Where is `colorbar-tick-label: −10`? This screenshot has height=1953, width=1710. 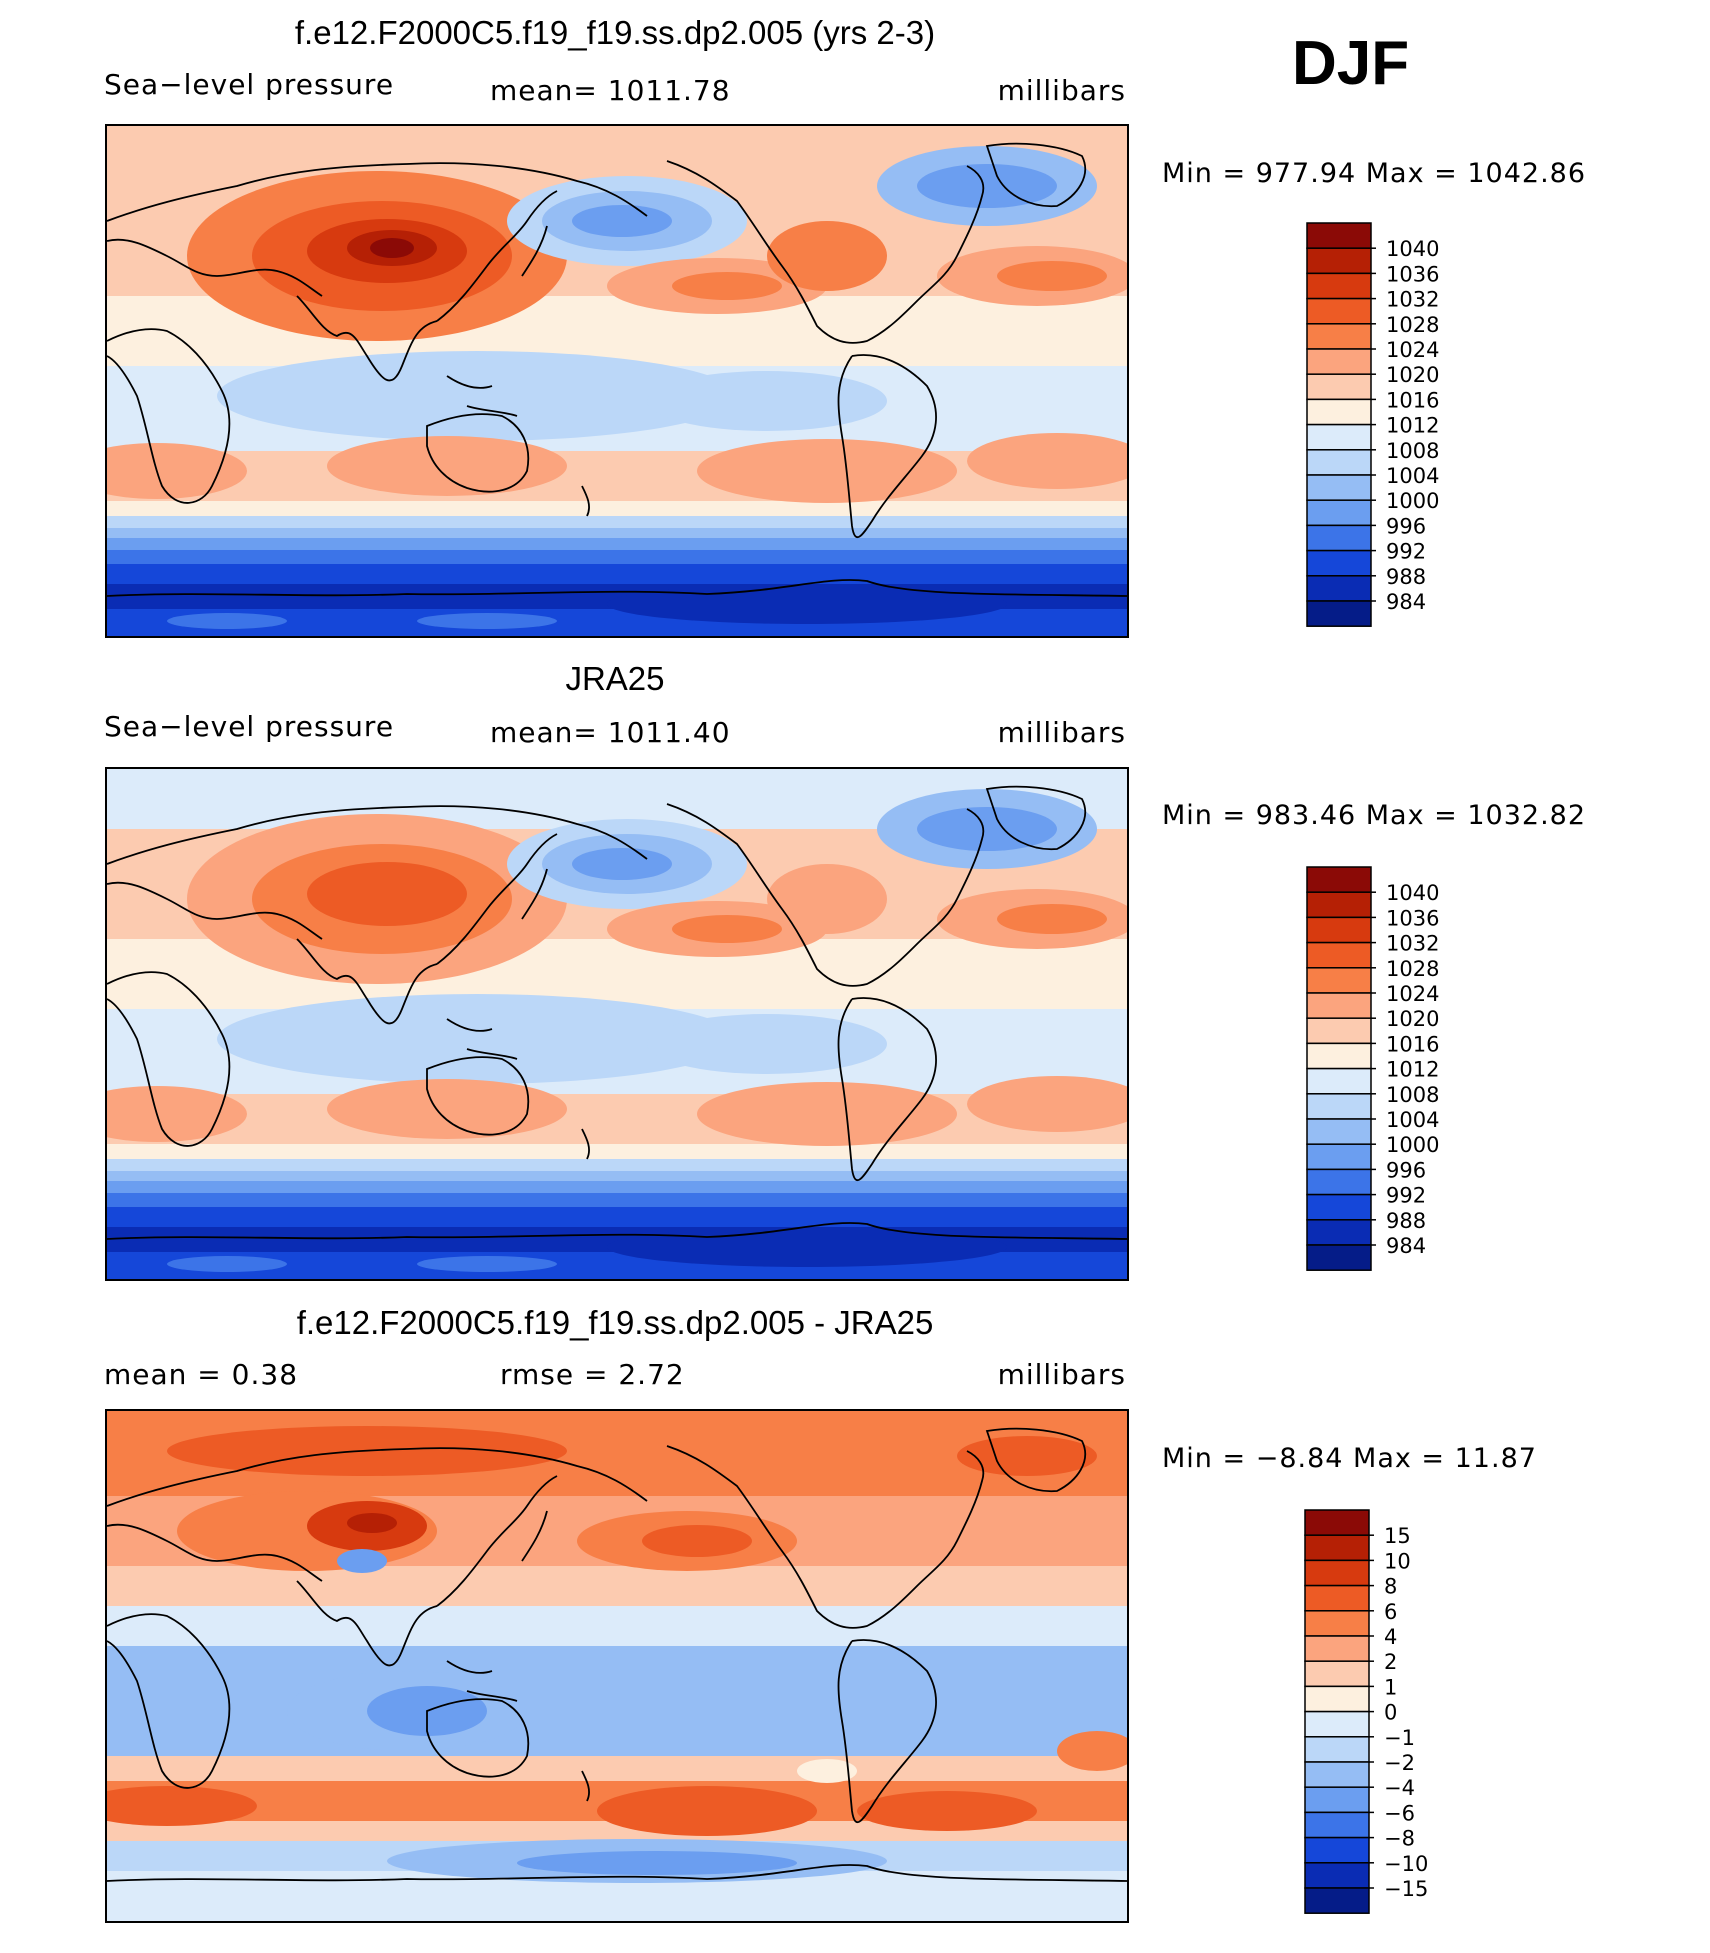
colorbar-tick-label: −10 is located at coordinates (1406, 1864).